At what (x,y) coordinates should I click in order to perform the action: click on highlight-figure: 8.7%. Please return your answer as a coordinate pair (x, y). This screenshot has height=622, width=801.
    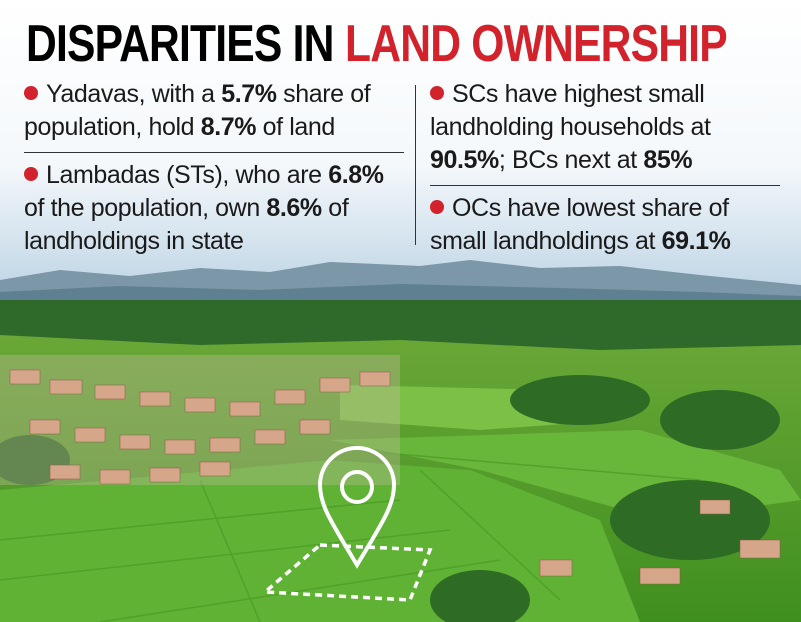
    Looking at the image, I should click on (228, 127).